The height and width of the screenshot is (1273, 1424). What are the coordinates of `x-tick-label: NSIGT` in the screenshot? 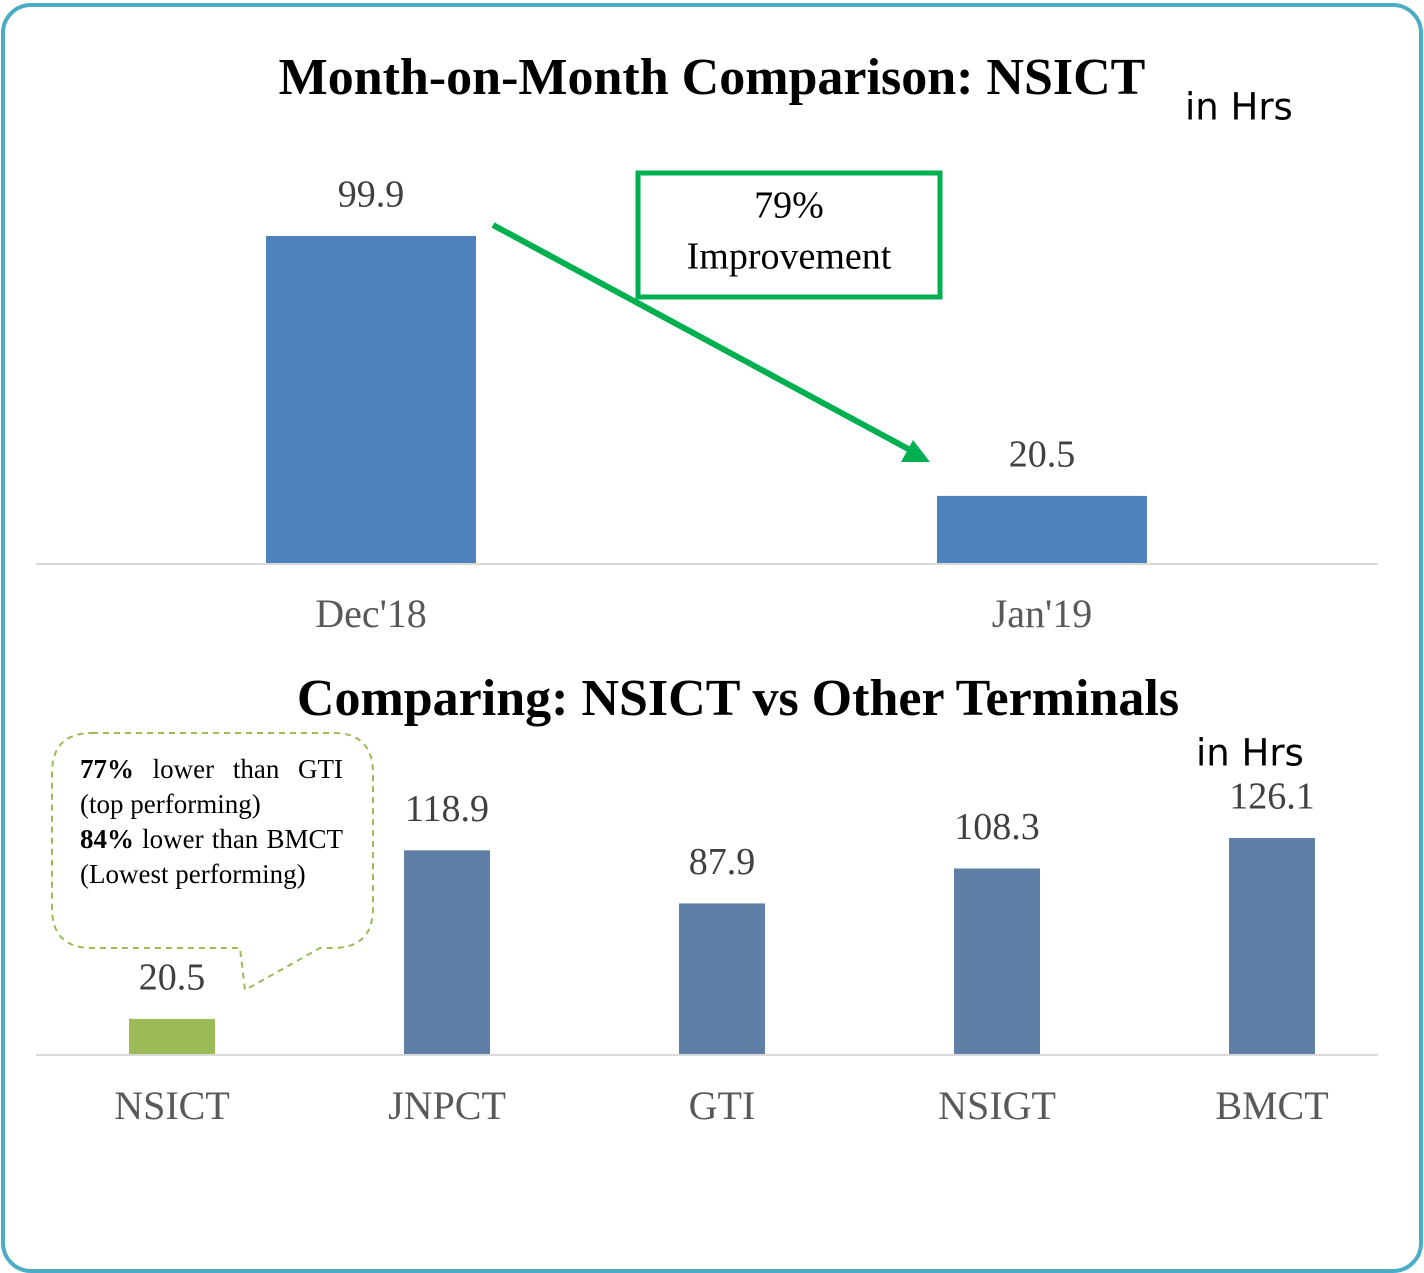 It's located at (997, 1105).